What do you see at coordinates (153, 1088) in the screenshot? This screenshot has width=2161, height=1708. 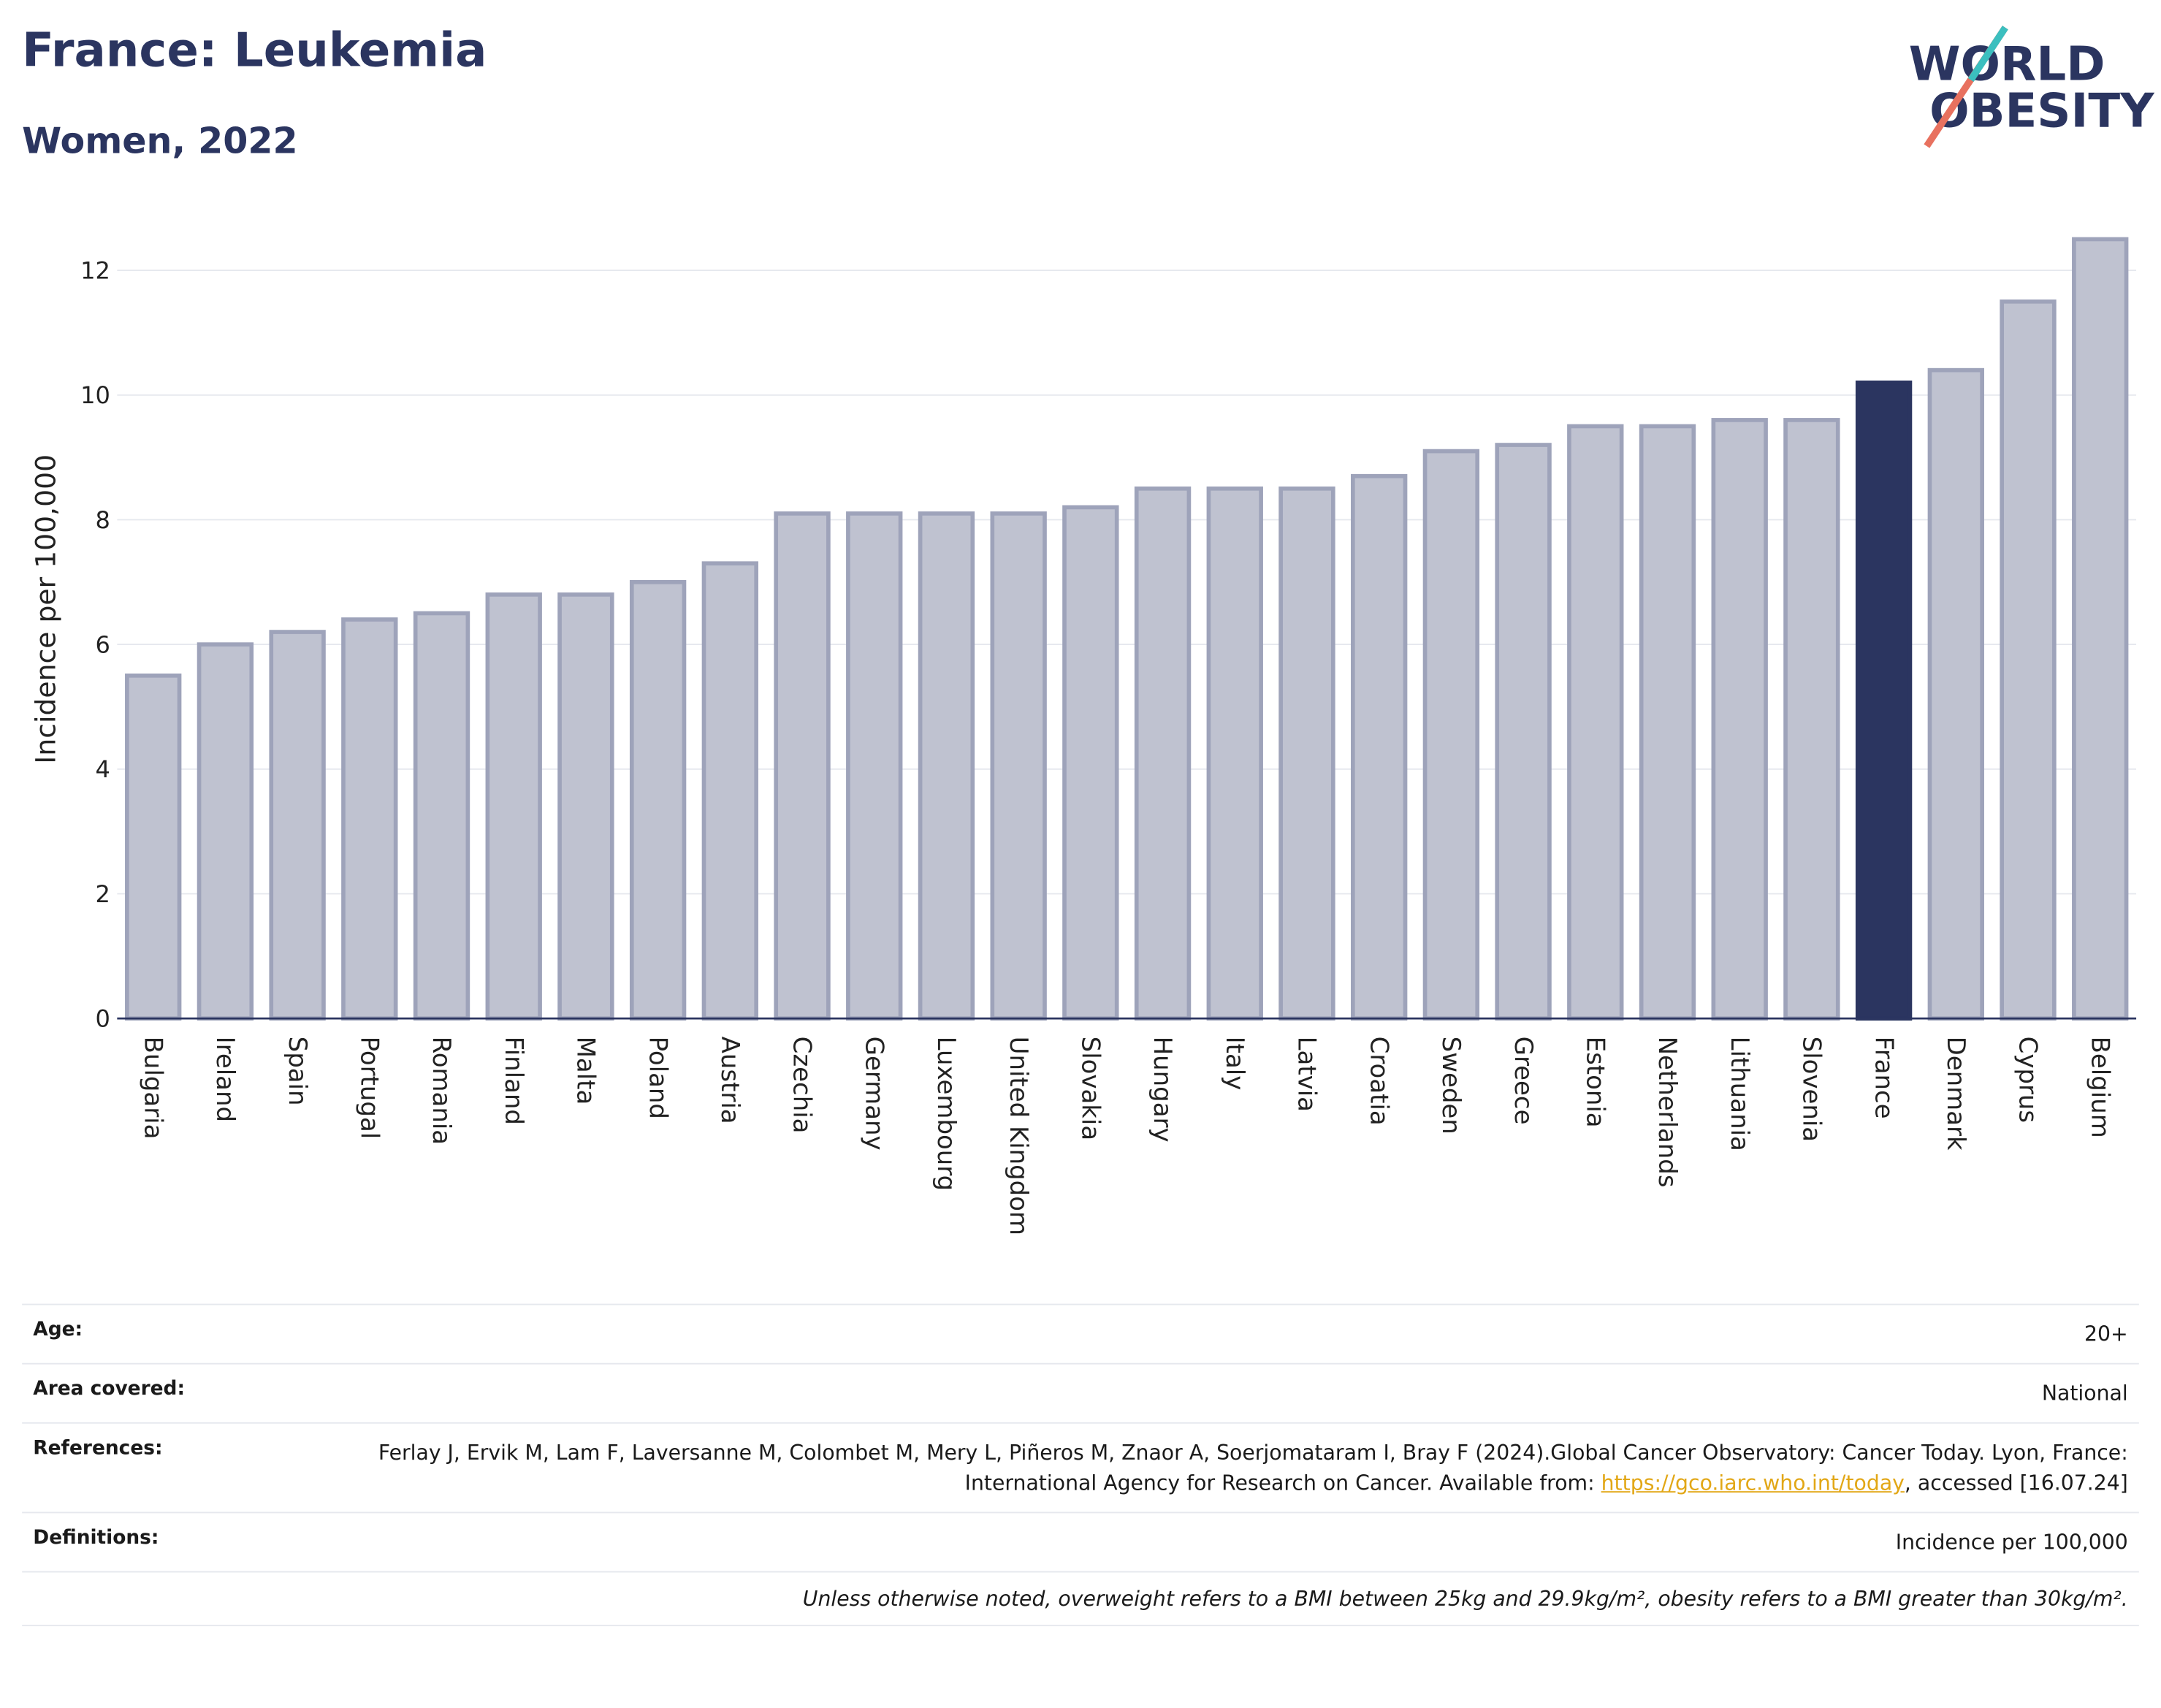 I see `x-tick-label: Bulgaria` at bounding box center [153, 1088].